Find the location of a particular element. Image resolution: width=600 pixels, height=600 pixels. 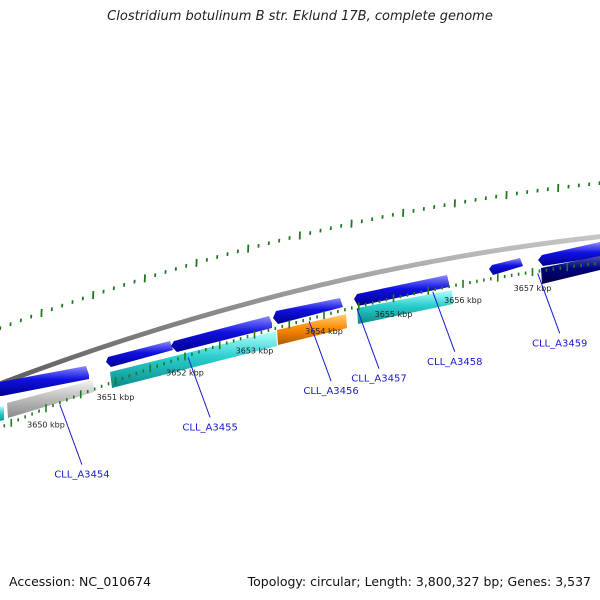

gene-label: CLL_A3459 is located at coordinates (559, 343).